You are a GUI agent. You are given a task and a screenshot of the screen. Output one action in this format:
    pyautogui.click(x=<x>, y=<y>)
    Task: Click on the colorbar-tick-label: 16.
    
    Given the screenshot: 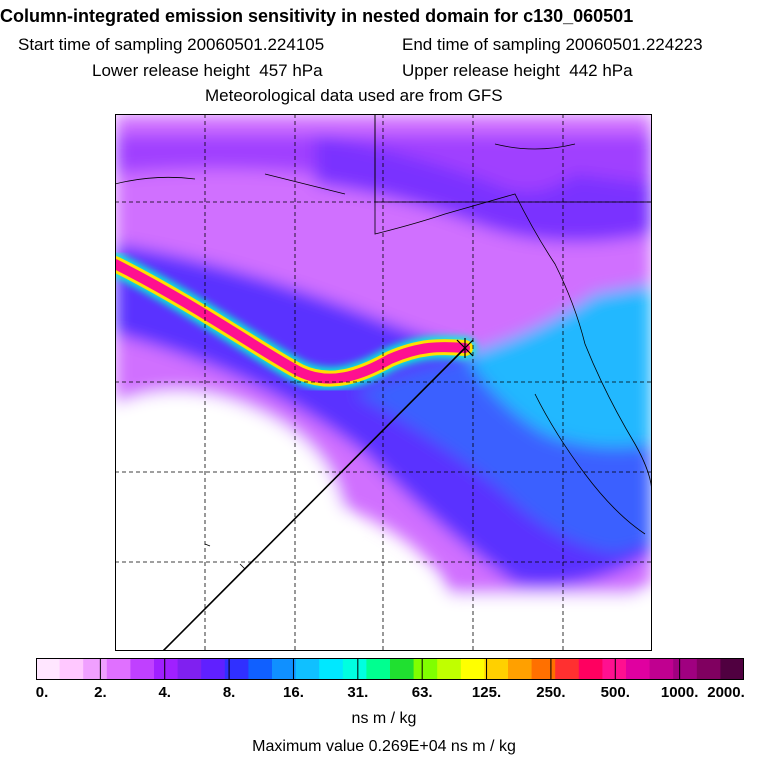 What is the action you would take?
    pyautogui.click(x=293, y=692)
    